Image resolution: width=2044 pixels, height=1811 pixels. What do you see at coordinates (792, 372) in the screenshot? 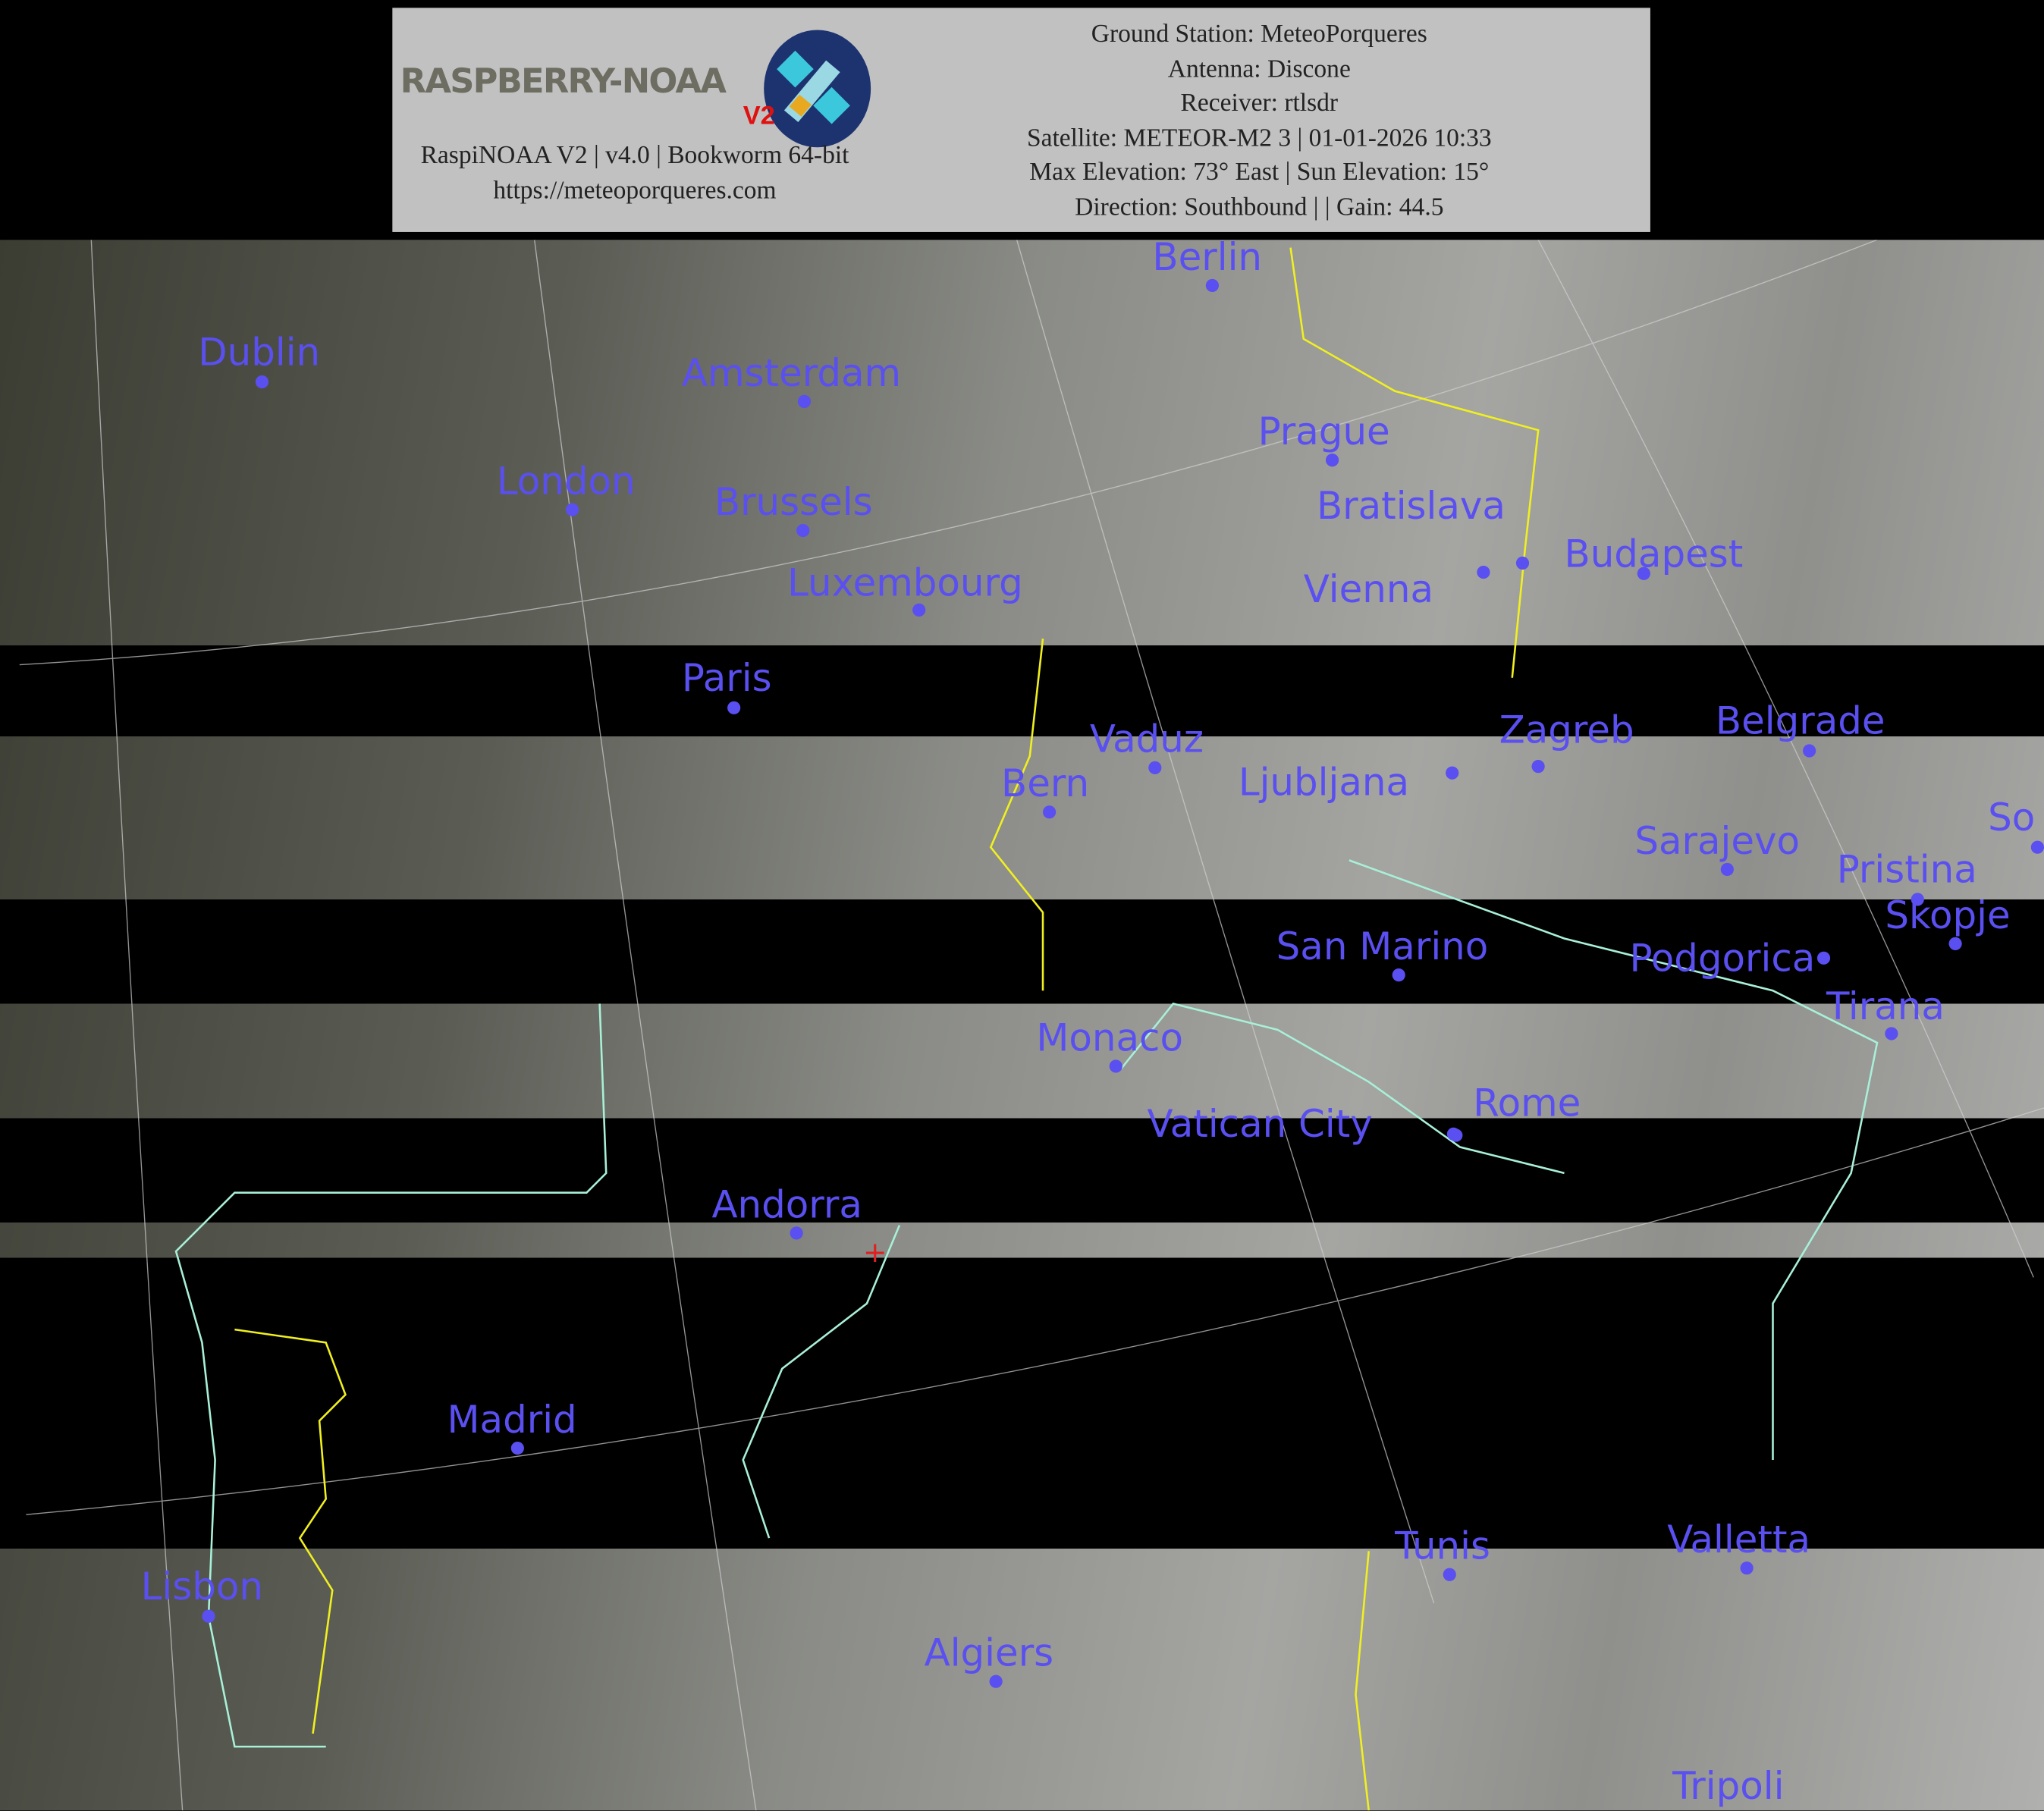
I see `city-label: Amsterdam` at bounding box center [792, 372].